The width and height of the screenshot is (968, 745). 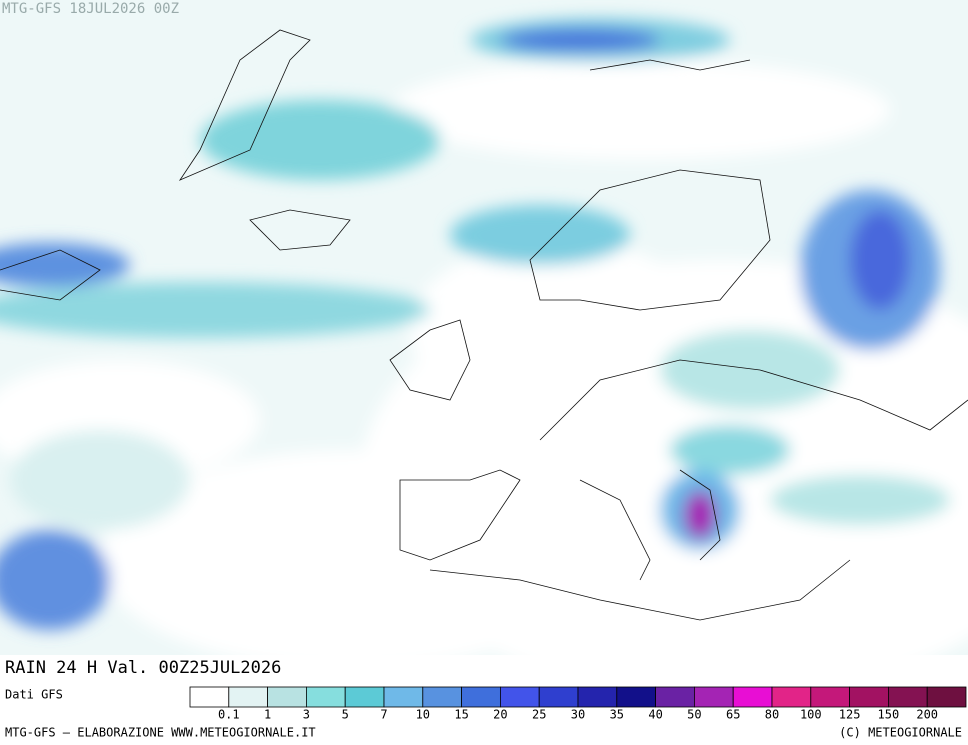 What do you see at coordinates (811, 715) in the screenshot?
I see `legend-label: 100` at bounding box center [811, 715].